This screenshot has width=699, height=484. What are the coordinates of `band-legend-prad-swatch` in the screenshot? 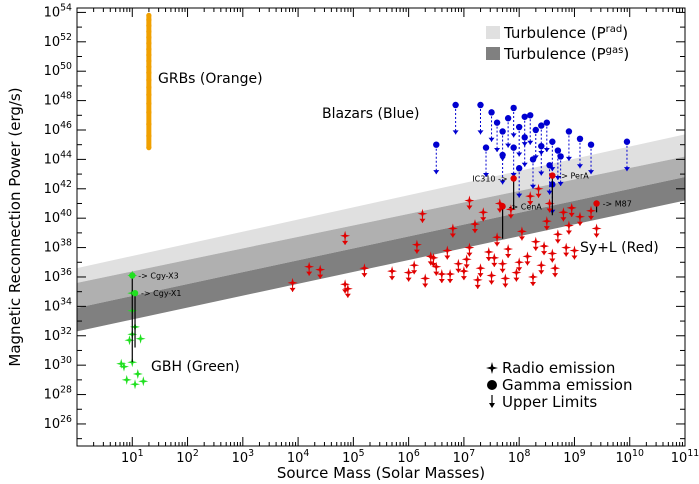 It's located at (493, 32).